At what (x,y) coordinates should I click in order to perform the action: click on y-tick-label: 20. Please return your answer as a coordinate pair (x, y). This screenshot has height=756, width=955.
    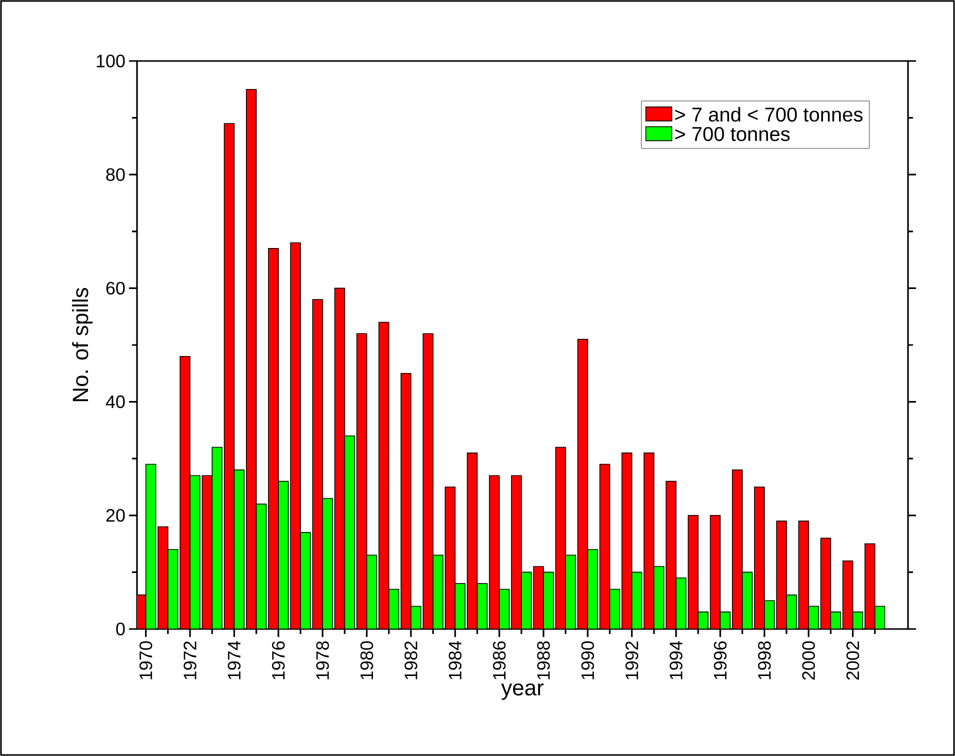
    Looking at the image, I should click on (115, 515).